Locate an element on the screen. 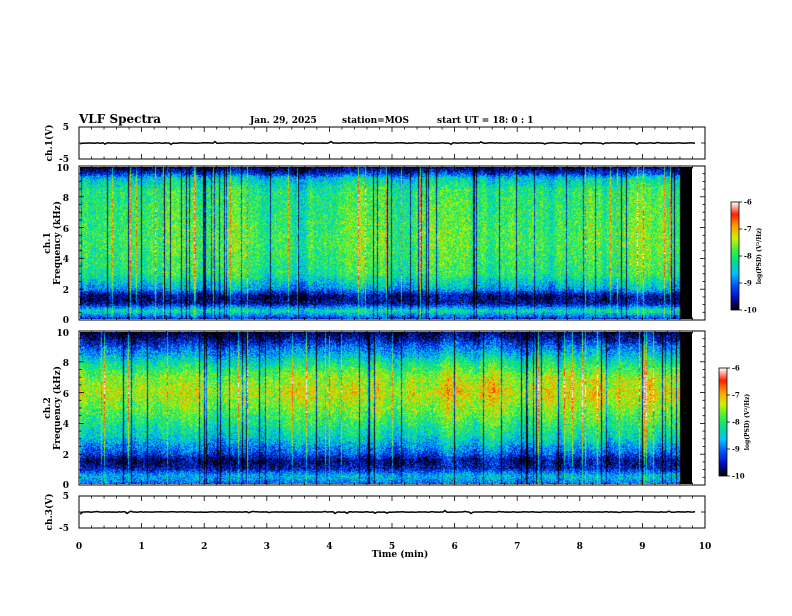 Image resolution: width=792 pixels, height=616 pixels. ch1-voltage-trace is located at coordinates (388, 143).